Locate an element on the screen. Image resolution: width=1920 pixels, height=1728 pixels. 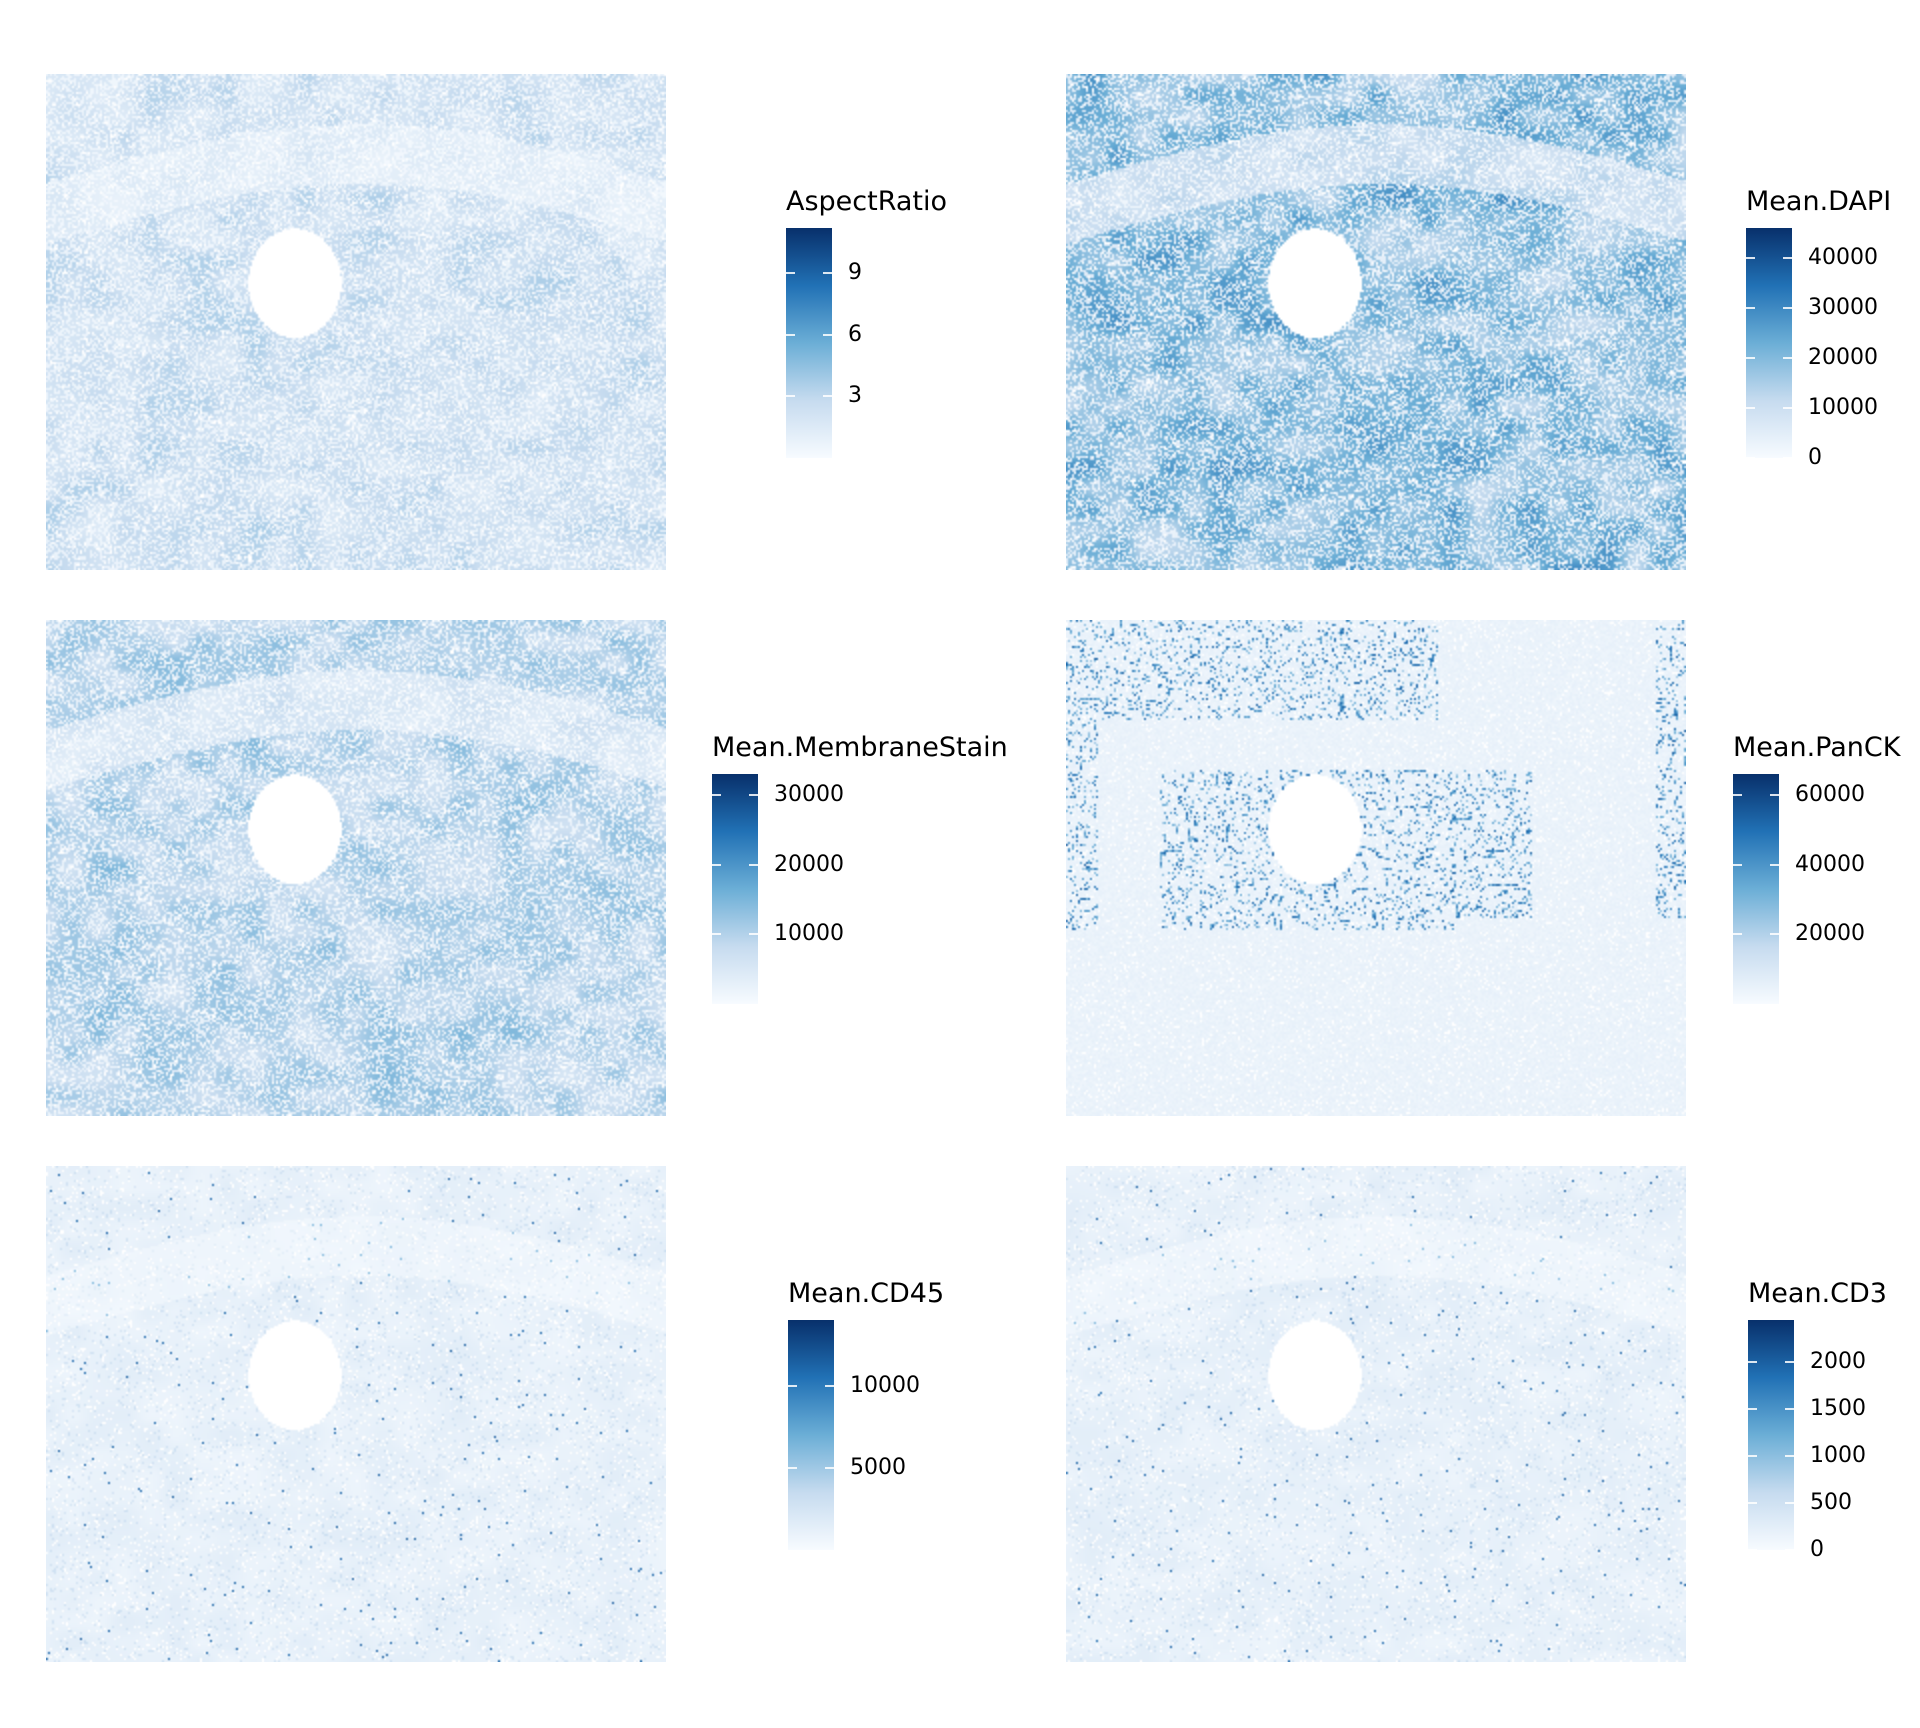
heatmap-canvas-mean-panck is located at coordinates (1376, 868).